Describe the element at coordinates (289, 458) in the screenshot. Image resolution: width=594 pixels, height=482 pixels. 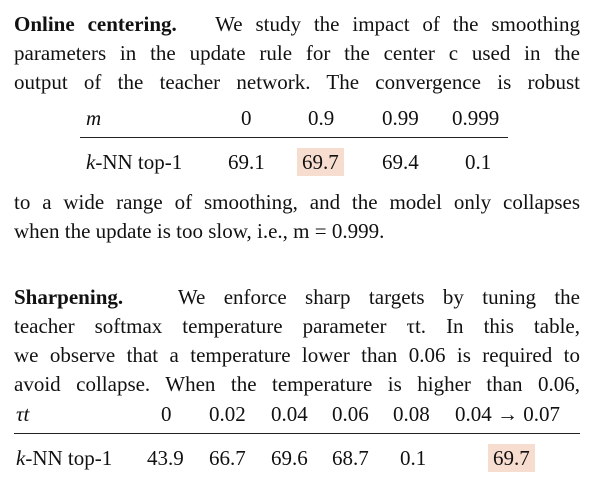
I see `table-value-cell: 69.6` at that location.